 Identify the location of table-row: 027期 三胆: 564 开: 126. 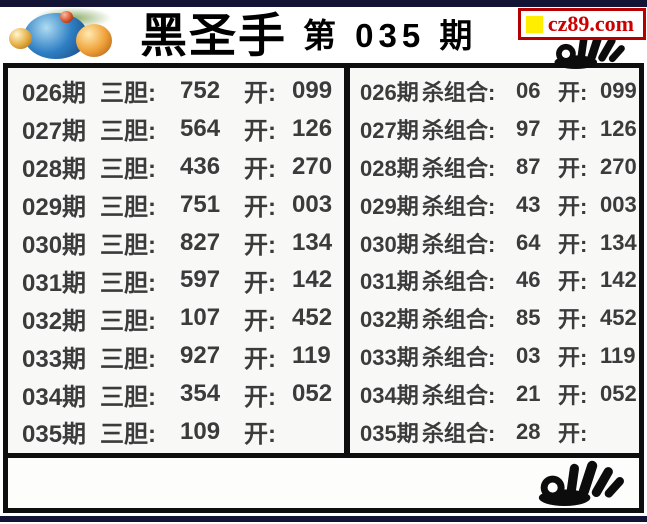
(183, 128).